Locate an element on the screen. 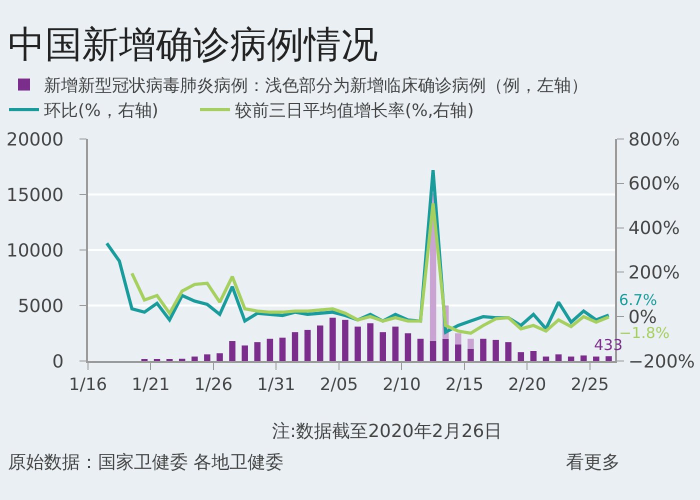  y-tick-label: 0 is located at coordinates (58, 361).